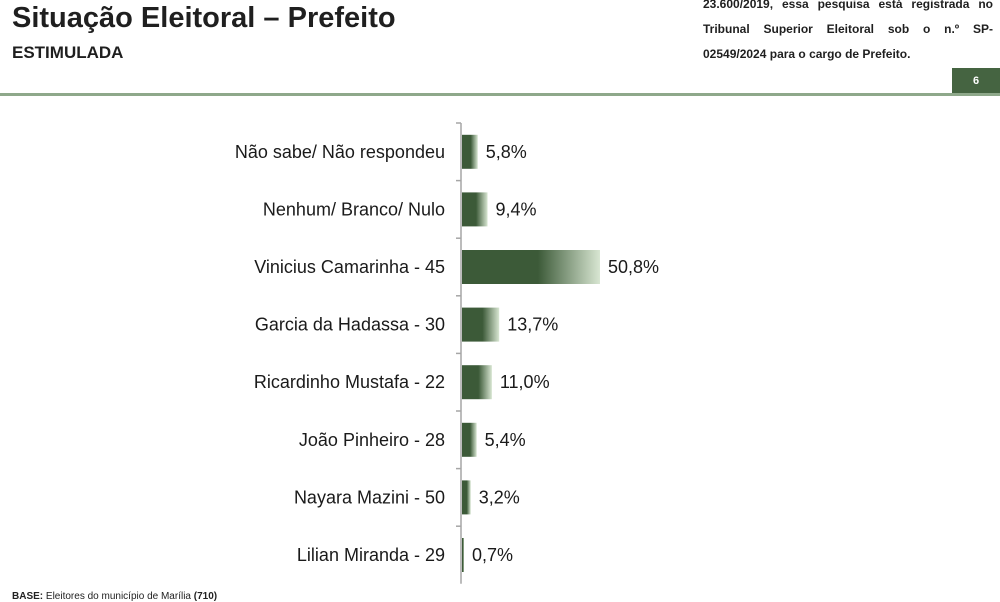 This screenshot has height=602, width=1000. Describe the element at coordinates (371, 555) in the screenshot. I see `category-label: Lilian Miranda - 29` at that location.